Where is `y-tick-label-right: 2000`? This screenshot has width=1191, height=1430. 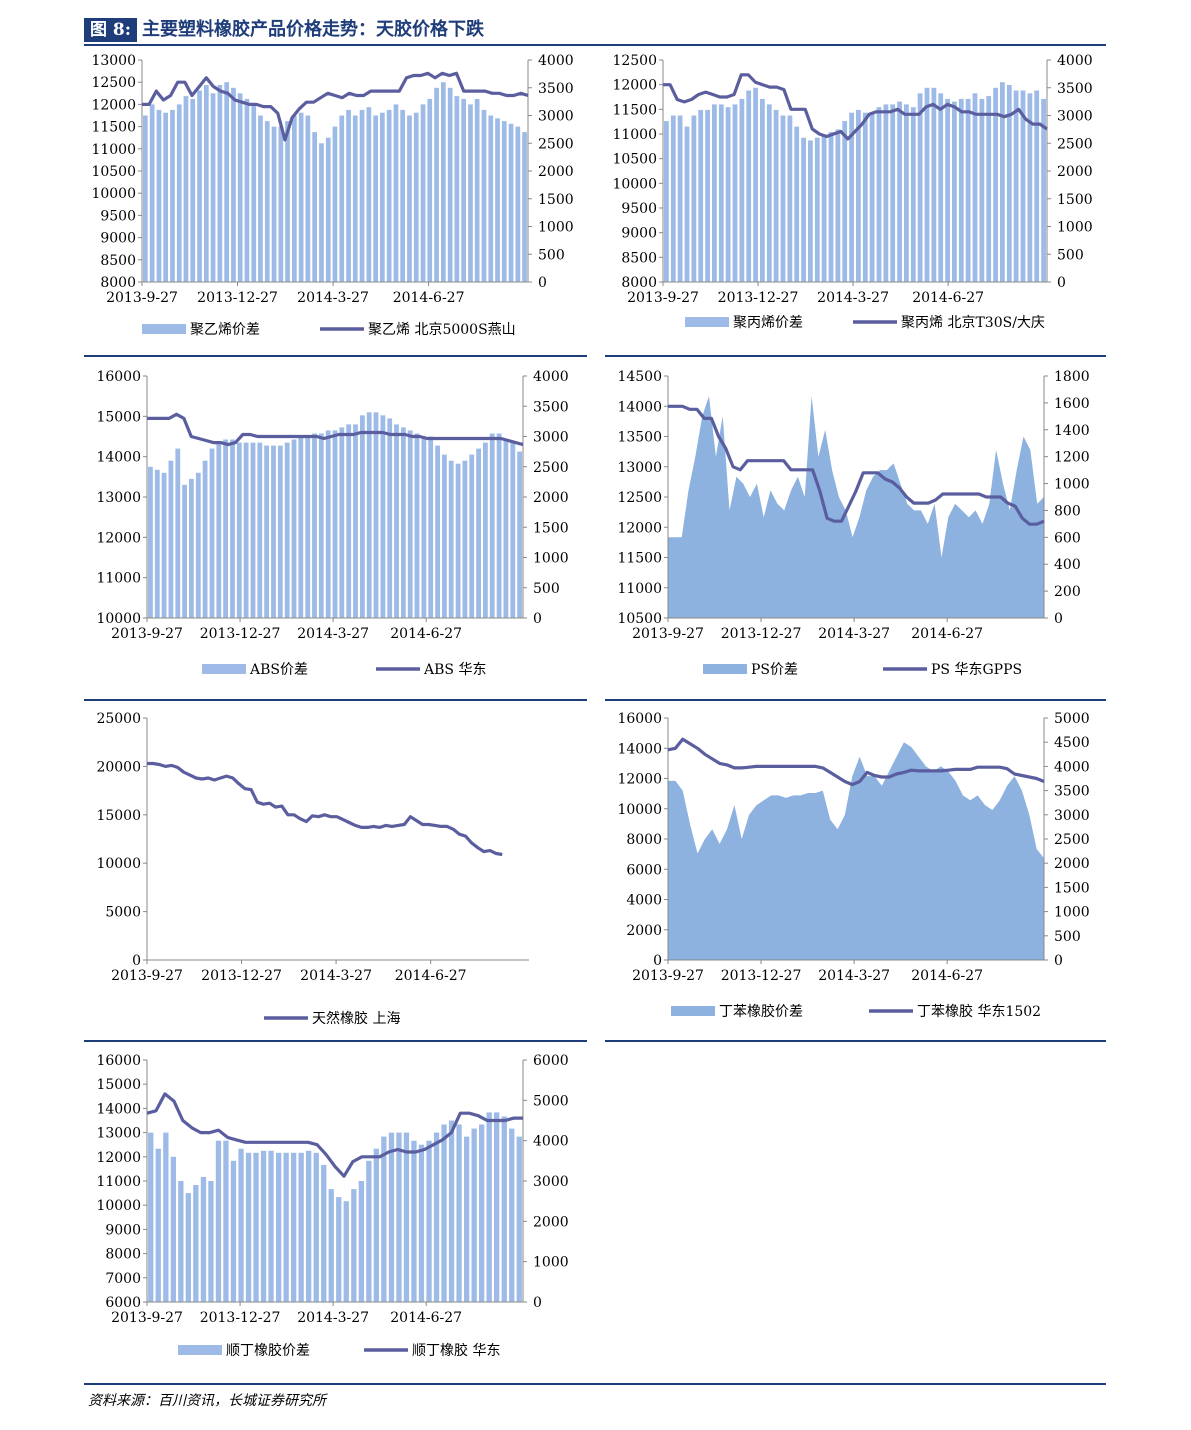 y-tick-label-right: 2000 is located at coordinates (556, 172).